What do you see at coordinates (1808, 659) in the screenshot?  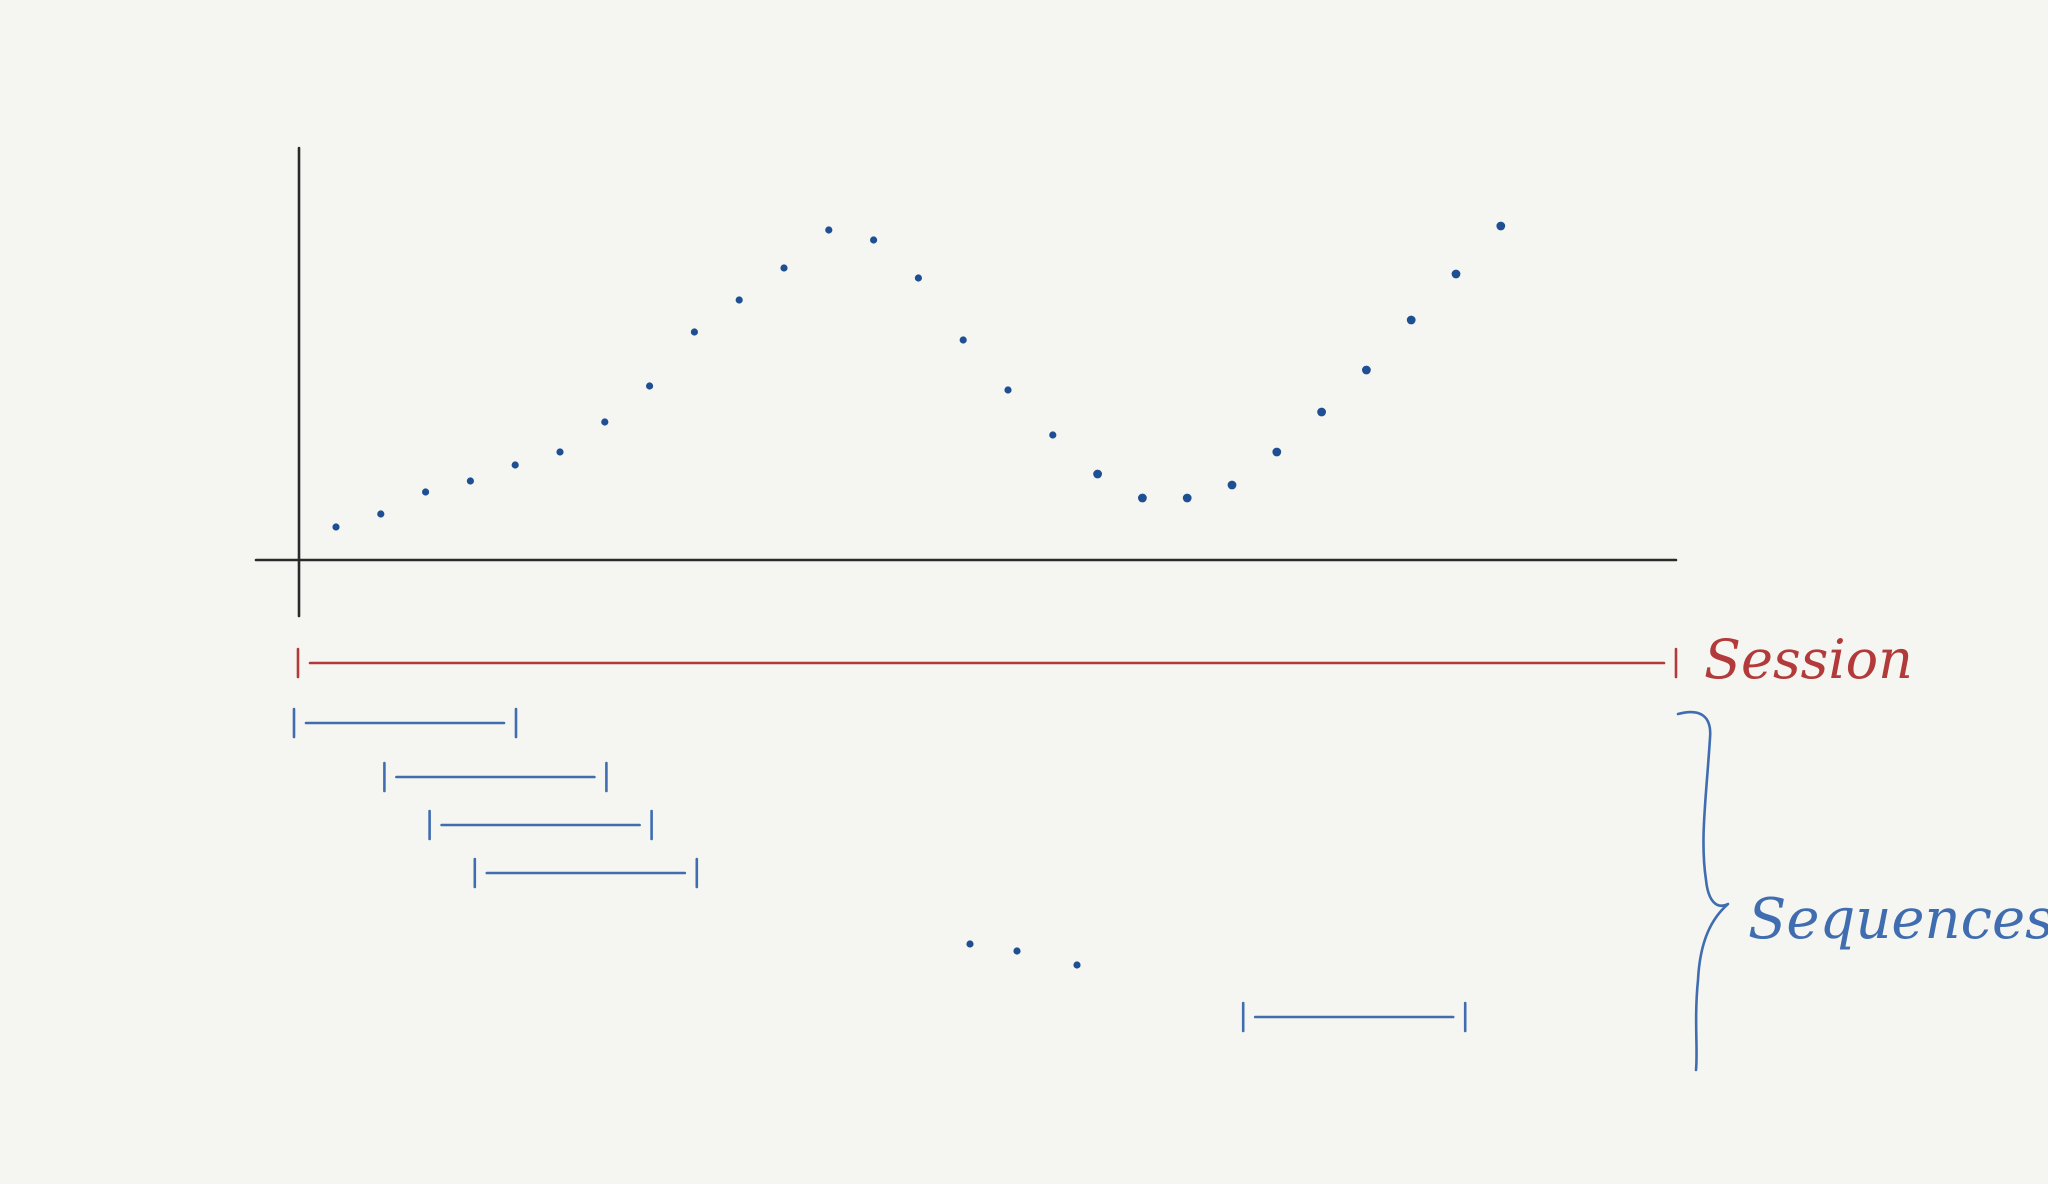 I see `session-label: Session` at bounding box center [1808, 659].